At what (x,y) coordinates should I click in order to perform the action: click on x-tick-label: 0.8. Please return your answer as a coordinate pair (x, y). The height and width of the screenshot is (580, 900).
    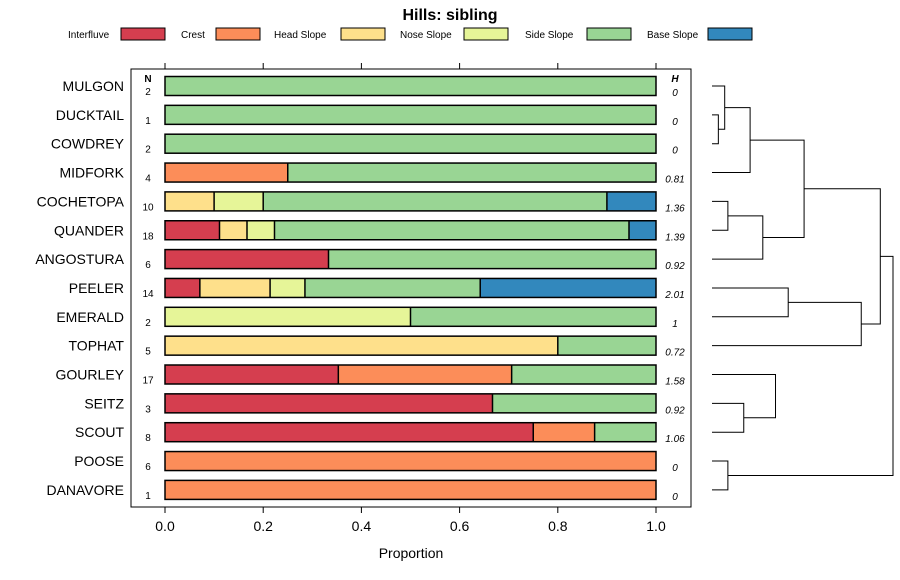
    Looking at the image, I should click on (558, 526).